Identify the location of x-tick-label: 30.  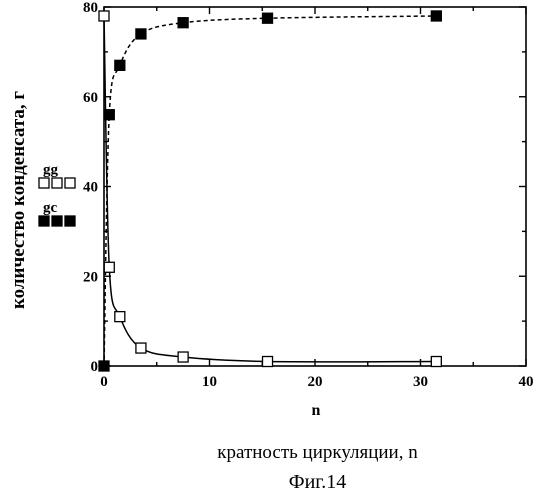
(420, 382).